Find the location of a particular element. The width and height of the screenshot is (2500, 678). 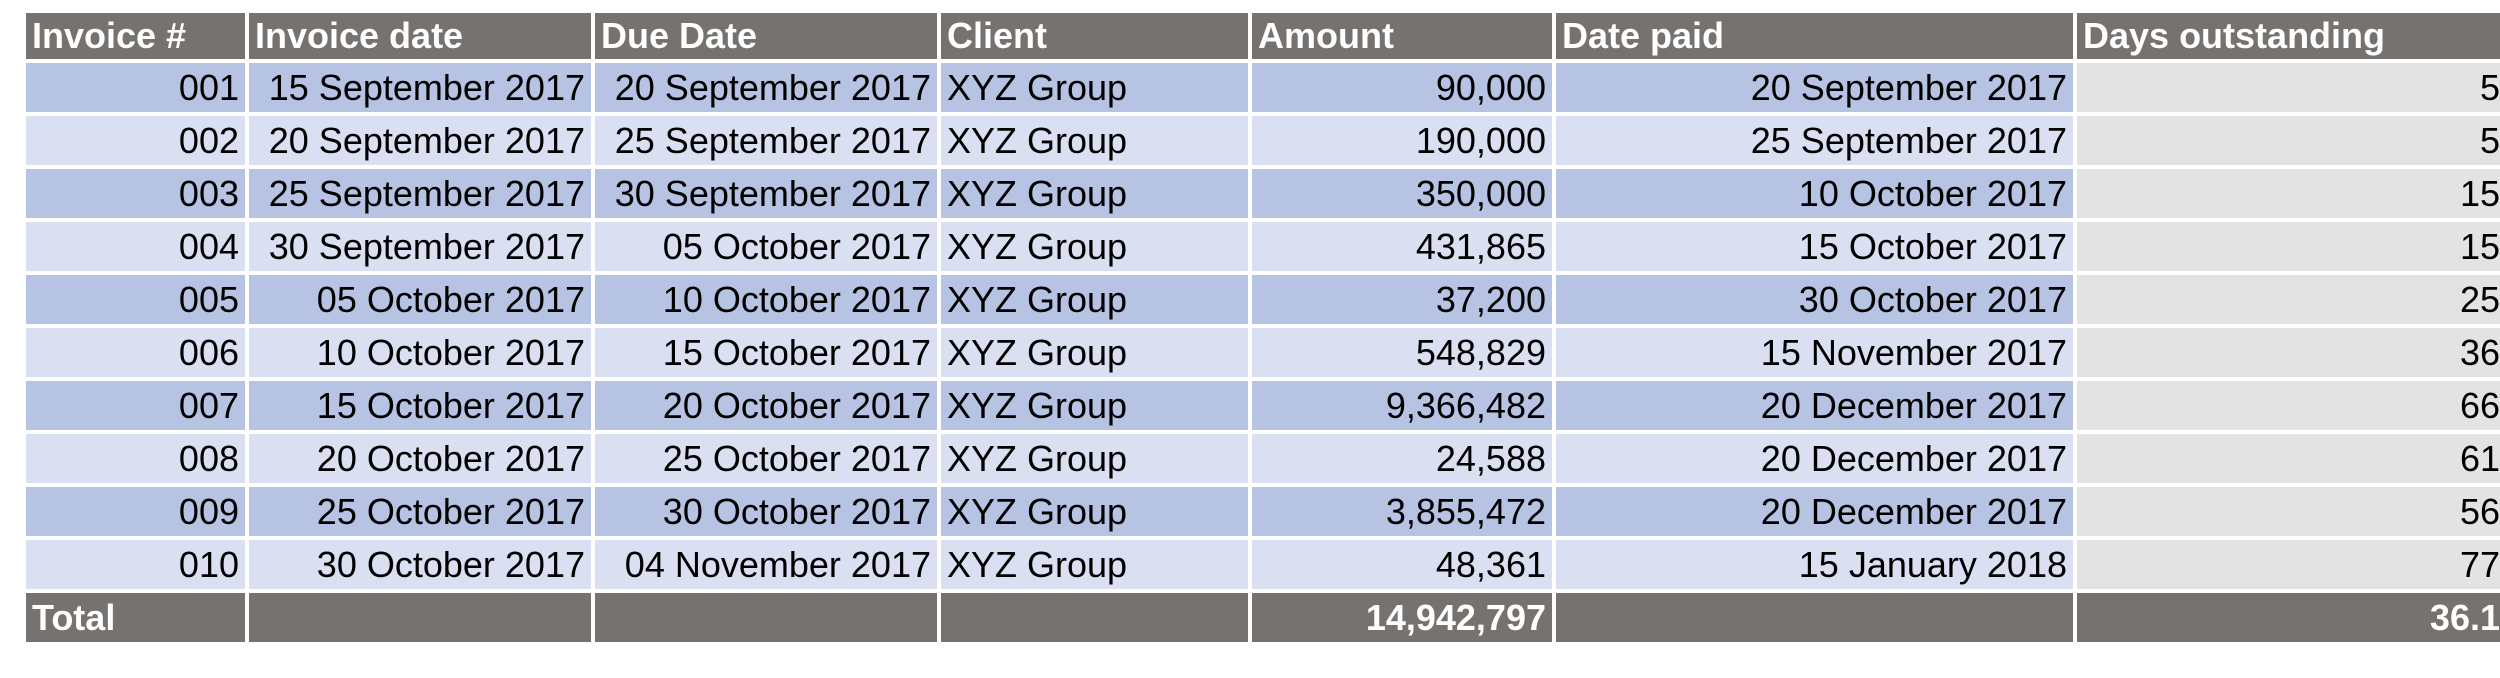

cell-amount: 3,855,472 is located at coordinates (1402, 511).